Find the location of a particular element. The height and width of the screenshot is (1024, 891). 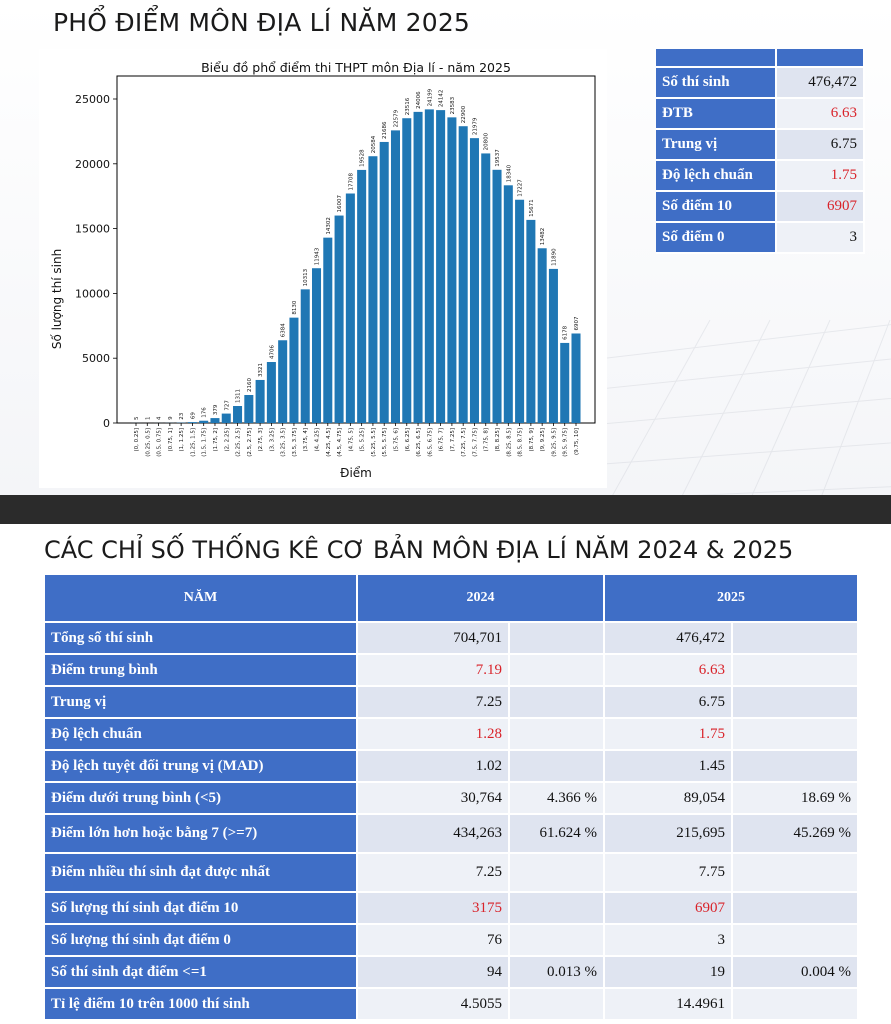

summary-row: Số thí sinh 476,472 is located at coordinates (760, 83).